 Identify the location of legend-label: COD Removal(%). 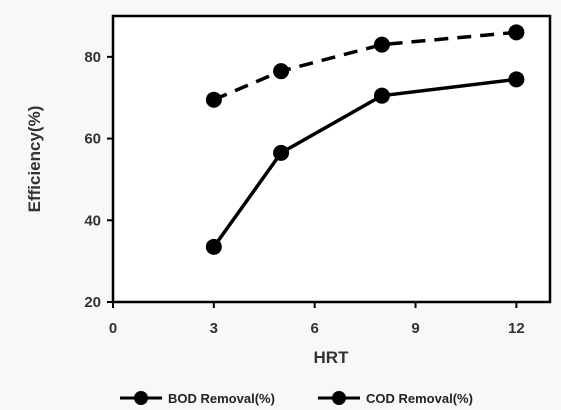
(419, 398).